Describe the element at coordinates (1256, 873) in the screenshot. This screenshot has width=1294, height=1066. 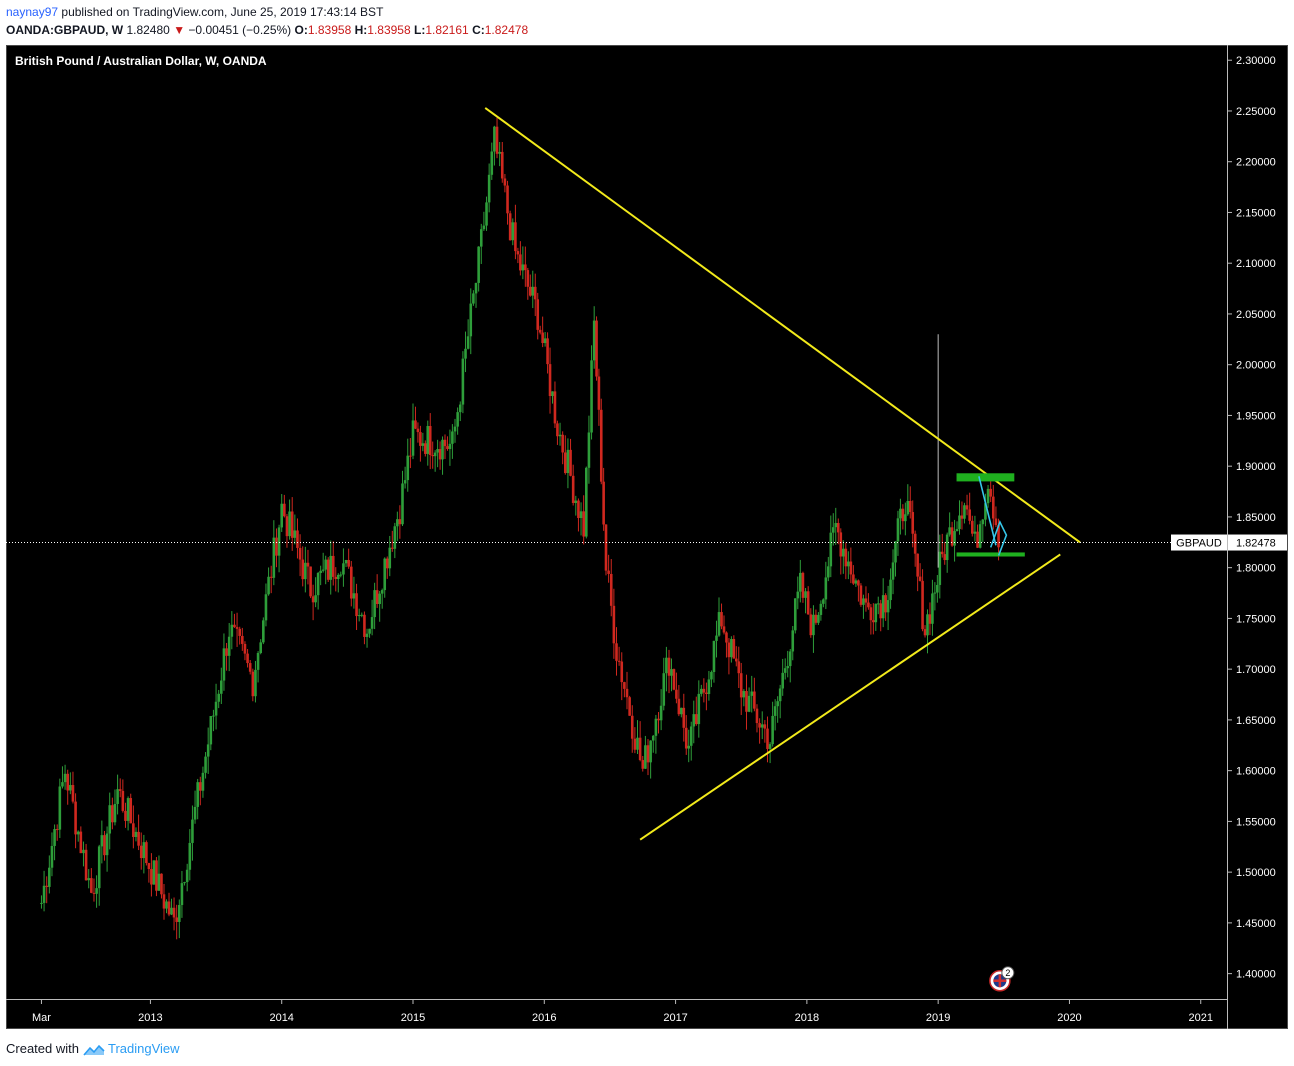
I see `price-tick-label: 1.50000` at that location.